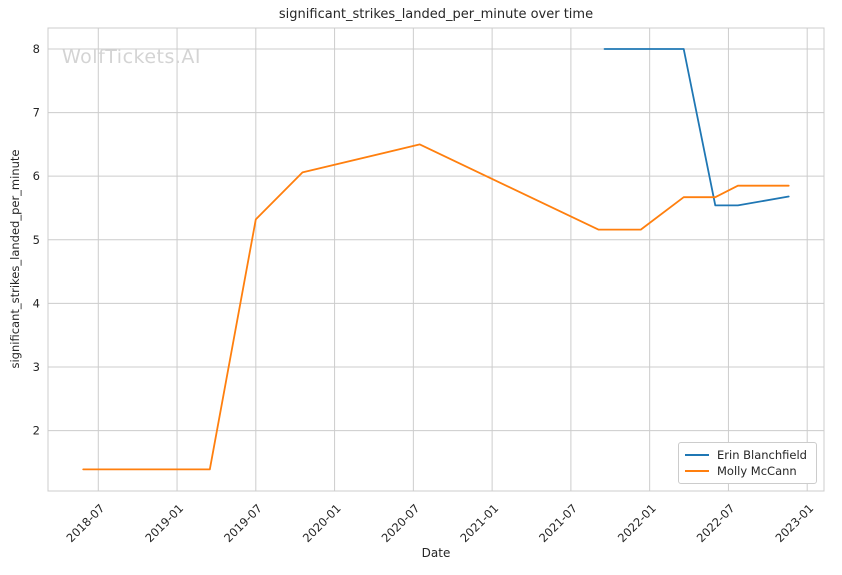  Describe the element at coordinates (36, 240) in the screenshot. I see `y-tick-label: 5` at that location.